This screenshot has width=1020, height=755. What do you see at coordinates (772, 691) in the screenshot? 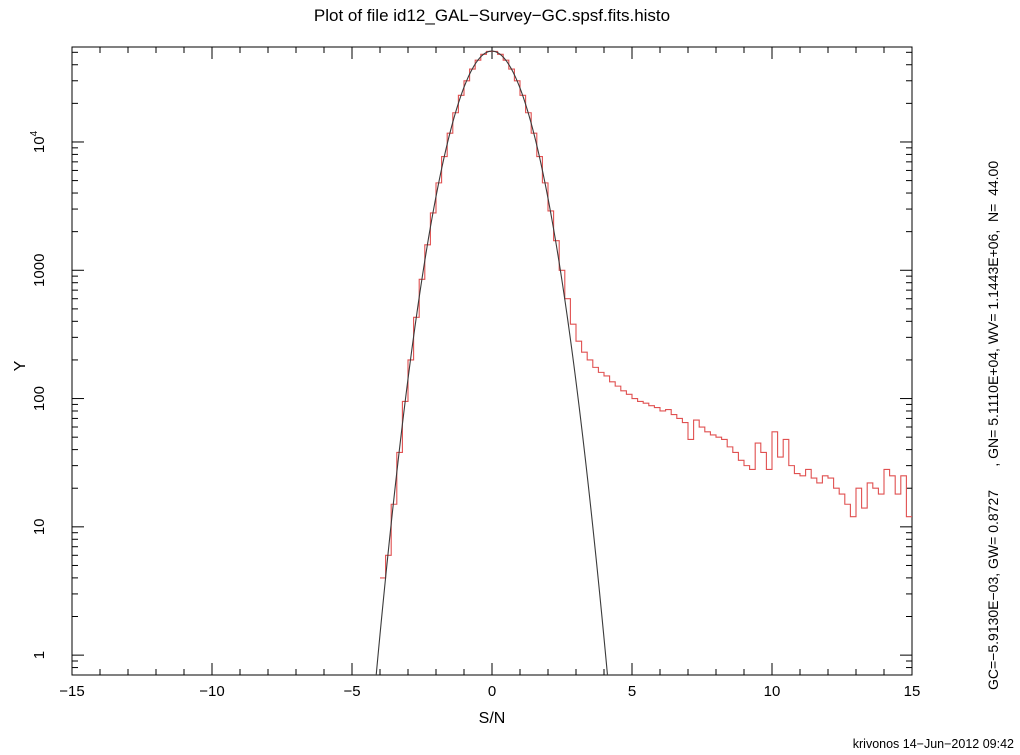
I see `x-tick-label: 10` at bounding box center [772, 691].